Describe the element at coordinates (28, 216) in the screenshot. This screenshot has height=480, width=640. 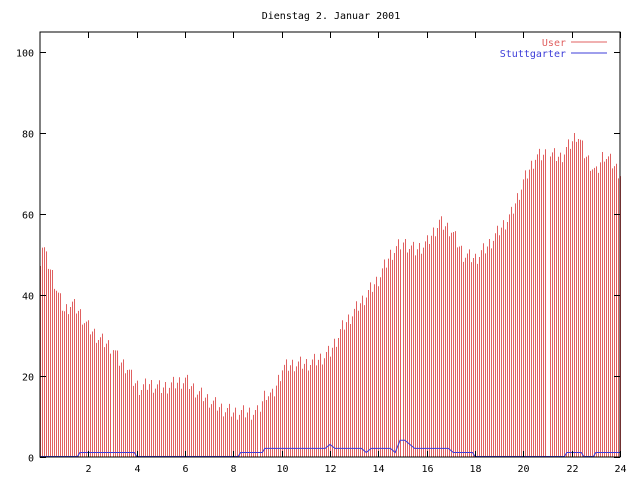
I see `y-tick-label: 60` at that location.